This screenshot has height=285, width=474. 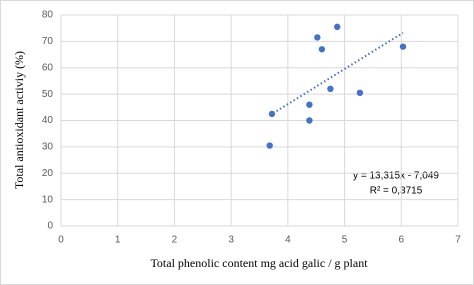 What do you see at coordinates (458, 240) in the screenshot?
I see `x-tick-label: 7` at bounding box center [458, 240].